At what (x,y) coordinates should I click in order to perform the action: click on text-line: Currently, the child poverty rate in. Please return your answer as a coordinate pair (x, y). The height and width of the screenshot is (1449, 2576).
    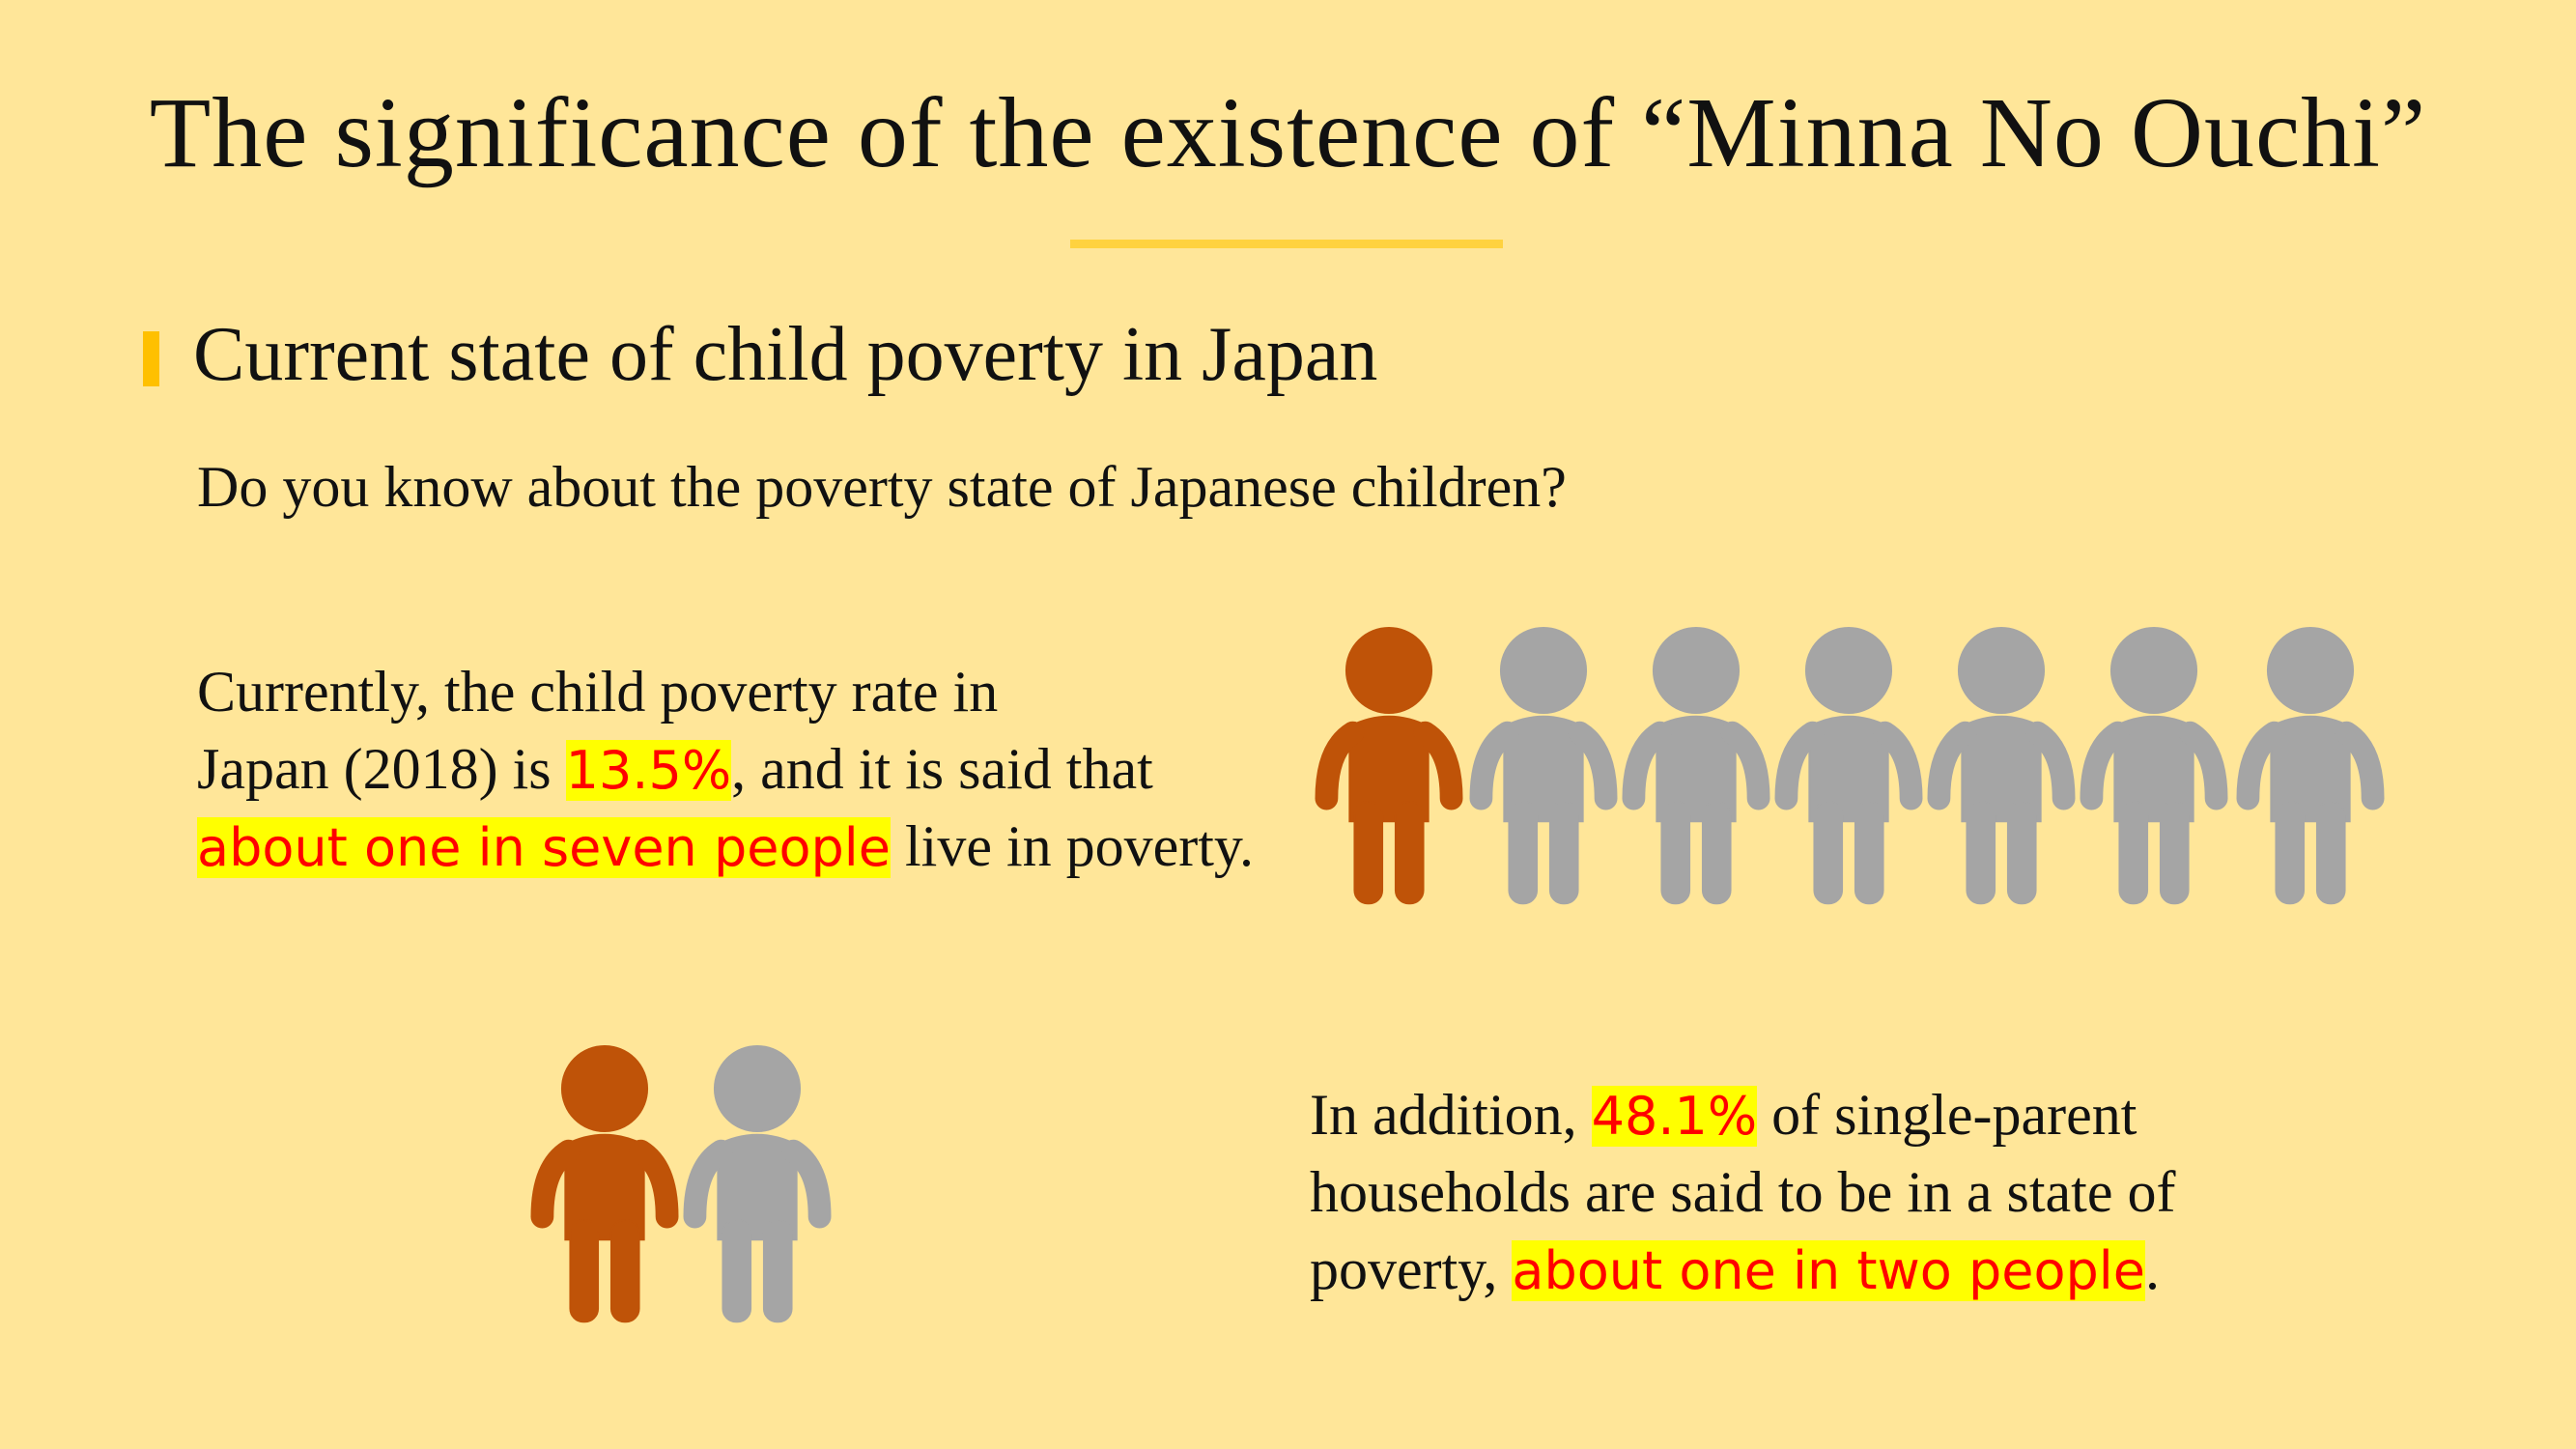
    Looking at the image, I should click on (725, 691).